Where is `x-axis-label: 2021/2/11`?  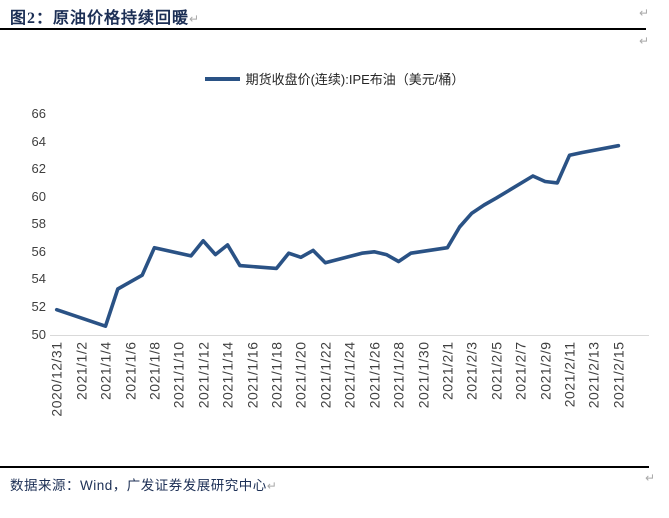 x-axis-label: 2021/2/11 is located at coordinates (569, 374).